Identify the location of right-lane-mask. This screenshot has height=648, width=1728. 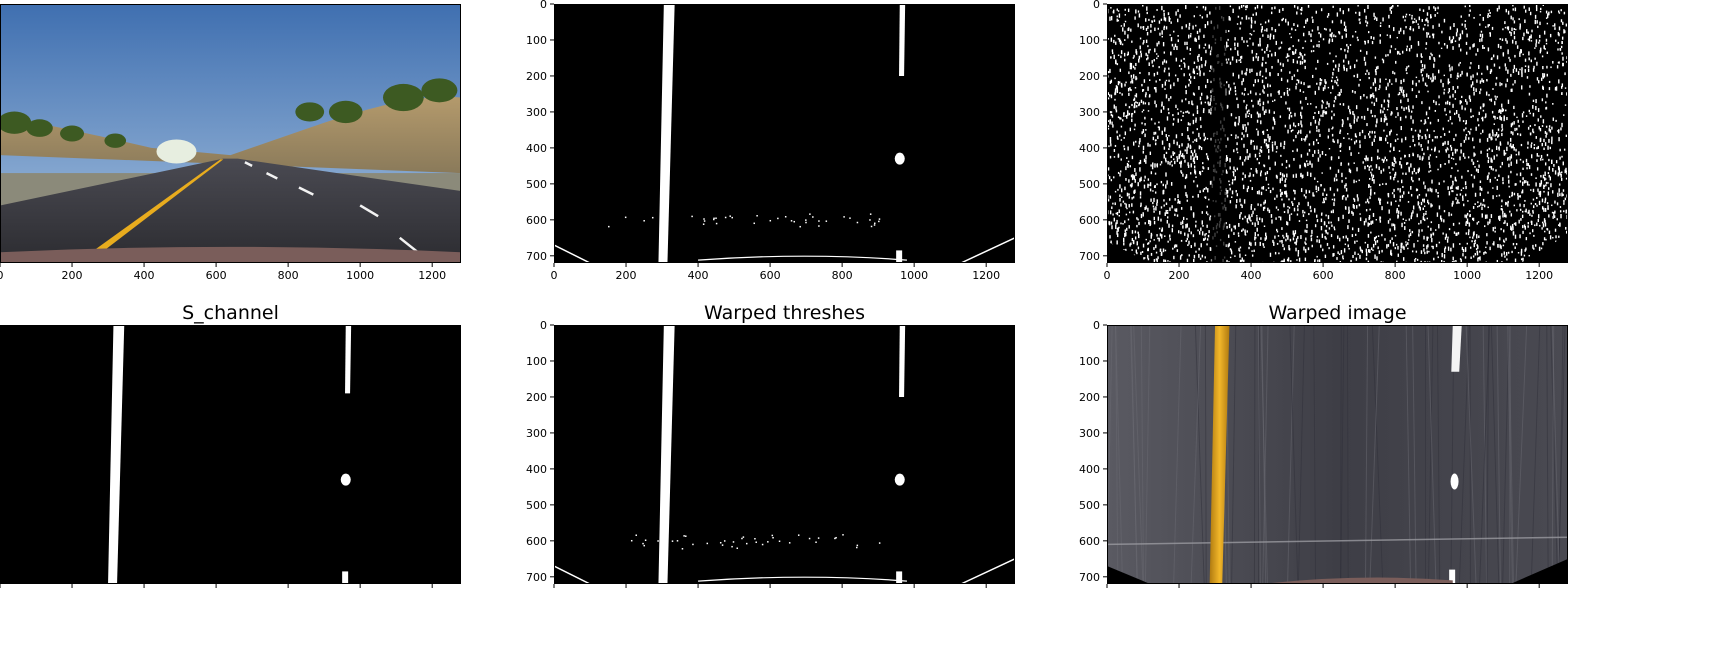
(902, 361).